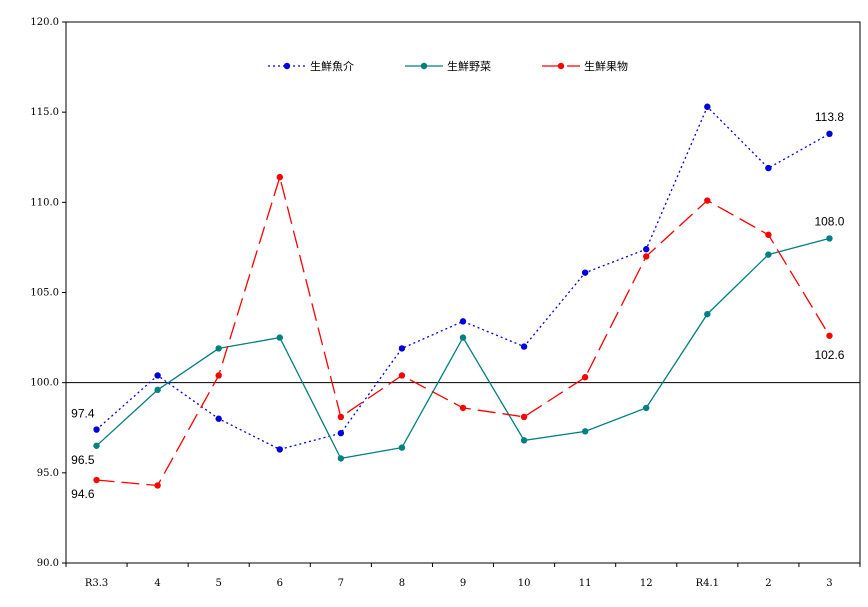  What do you see at coordinates (280, 583) in the screenshot?
I see `x-tick-label: 6` at bounding box center [280, 583].